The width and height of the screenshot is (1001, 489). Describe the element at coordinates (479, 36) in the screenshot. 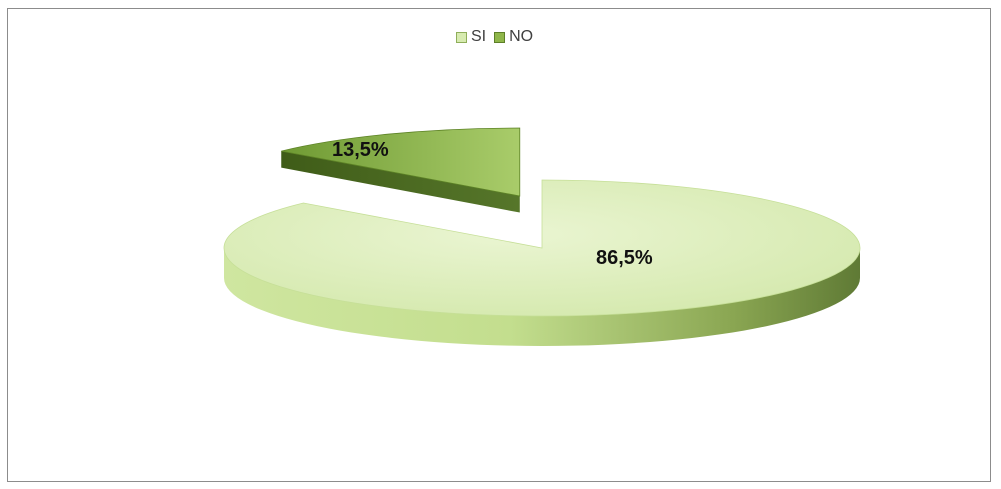

I see `legend-label-si: SI` at that location.